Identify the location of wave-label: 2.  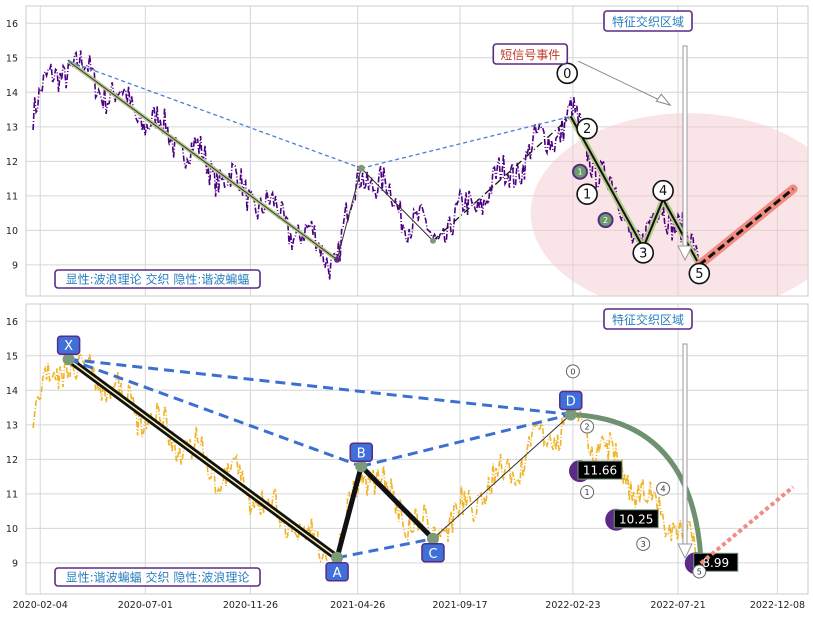
(587, 427).